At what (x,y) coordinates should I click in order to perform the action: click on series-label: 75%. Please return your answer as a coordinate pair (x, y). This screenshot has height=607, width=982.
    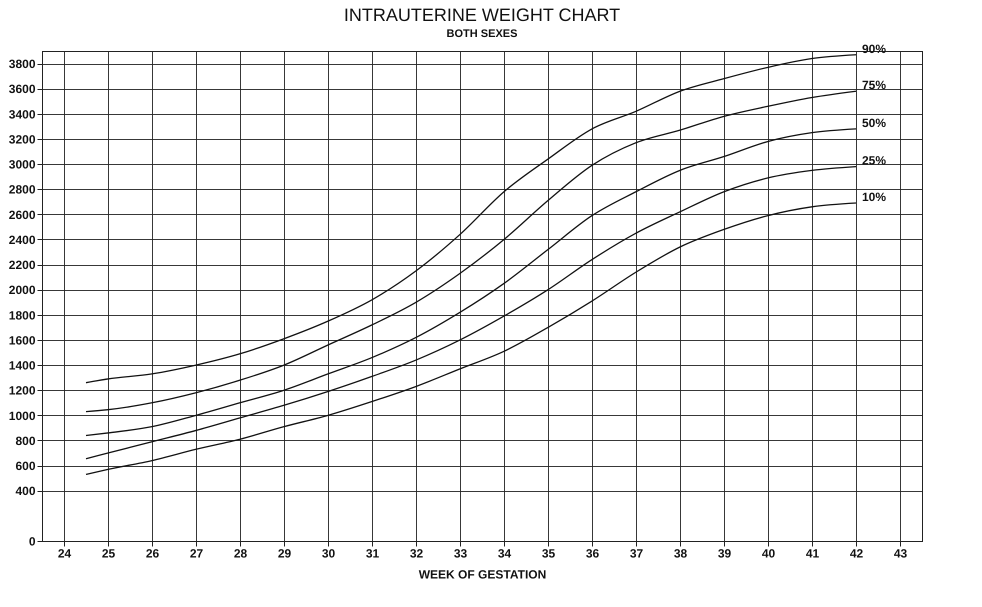
    Looking at the image, I should click on (874, 85).